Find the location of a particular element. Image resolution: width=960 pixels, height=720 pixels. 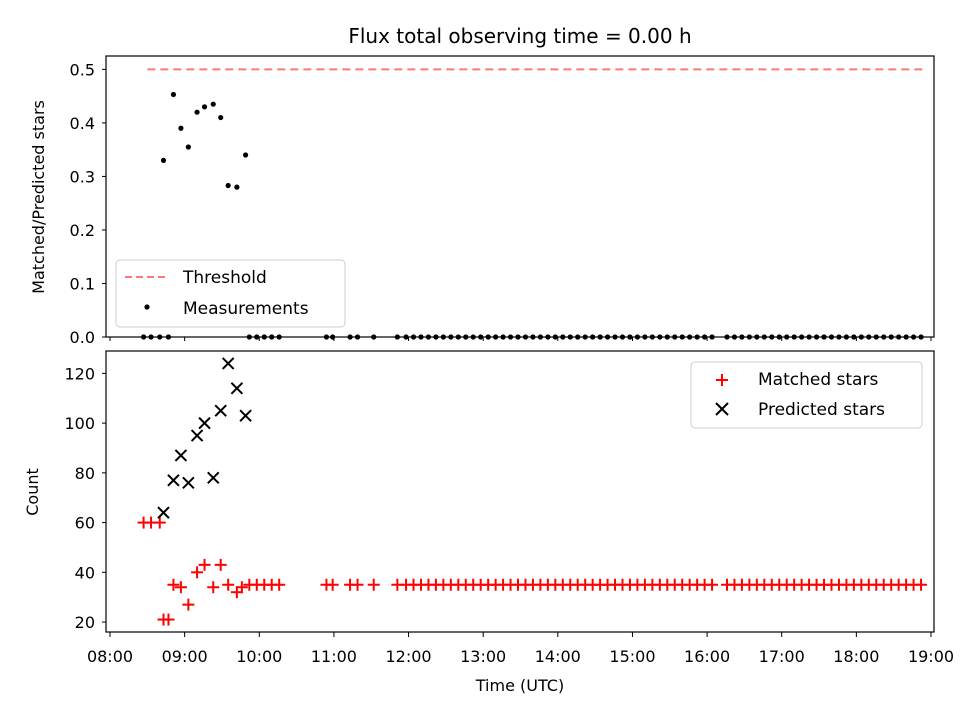

ratio-y-tick-label: 0.3 is located at coordinates (82, 176).